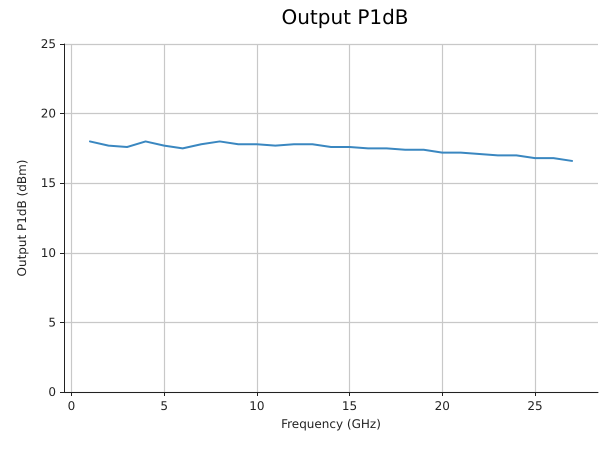 The width and height of the screenshot is (600, 450). Describe the element at coordinates (22, 218) in the screenshot. I see `y-axis-title: Output P1dB (dBm)` at that location.